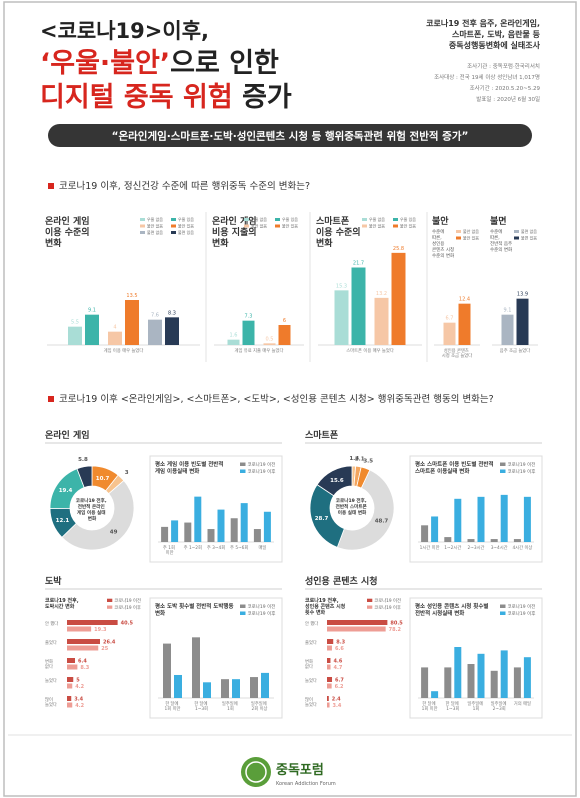 This screenshot has height=798, width=580. I want to click on panel-title: 스마트폰 이용 수준의 변화, so click(340, 232).